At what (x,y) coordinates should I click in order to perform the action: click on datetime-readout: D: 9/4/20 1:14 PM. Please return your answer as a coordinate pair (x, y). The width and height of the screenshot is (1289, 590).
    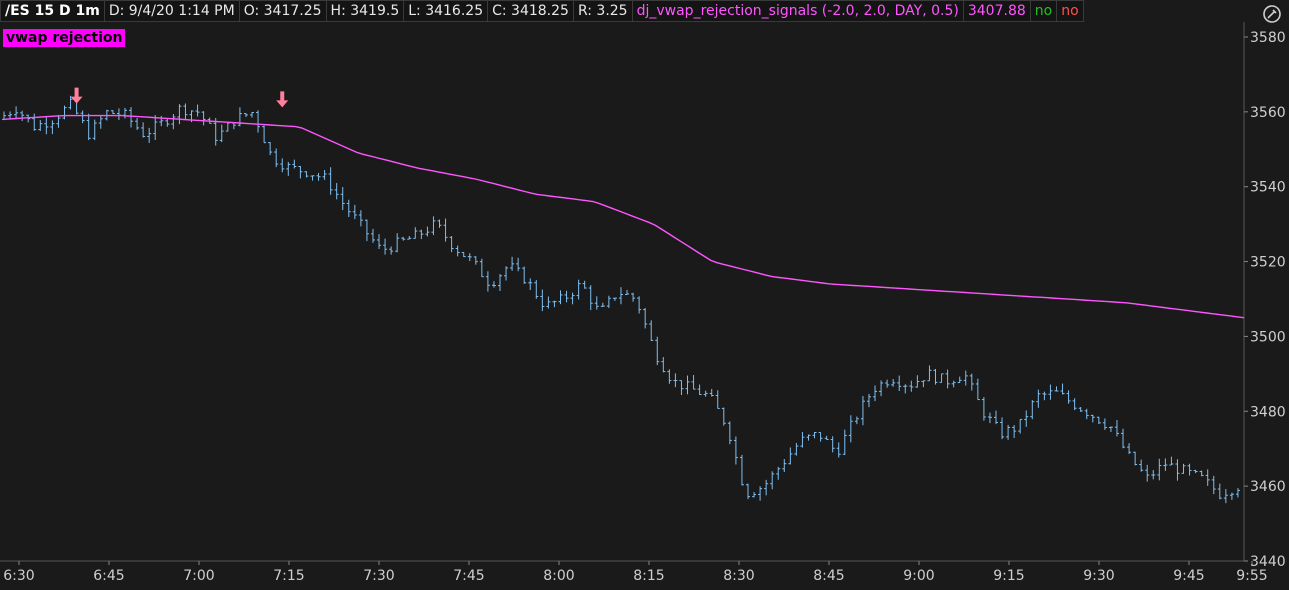
    Looking at the image, I should click on (172, 11).